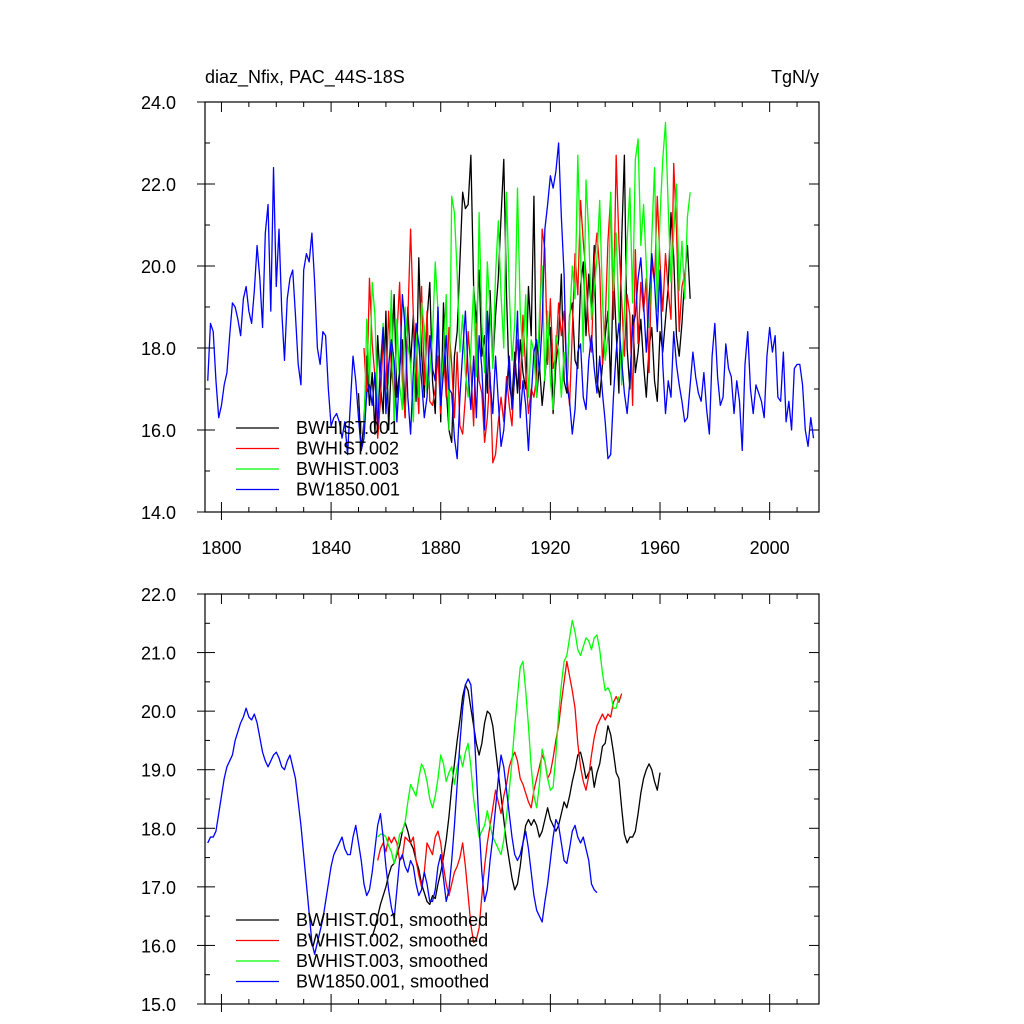 The height and width of the screenshot is (1024, 1024). Describe the element at coordinates (158, 513) in the screenshot. I see `top-y-tick-label: 14.0` at that location.